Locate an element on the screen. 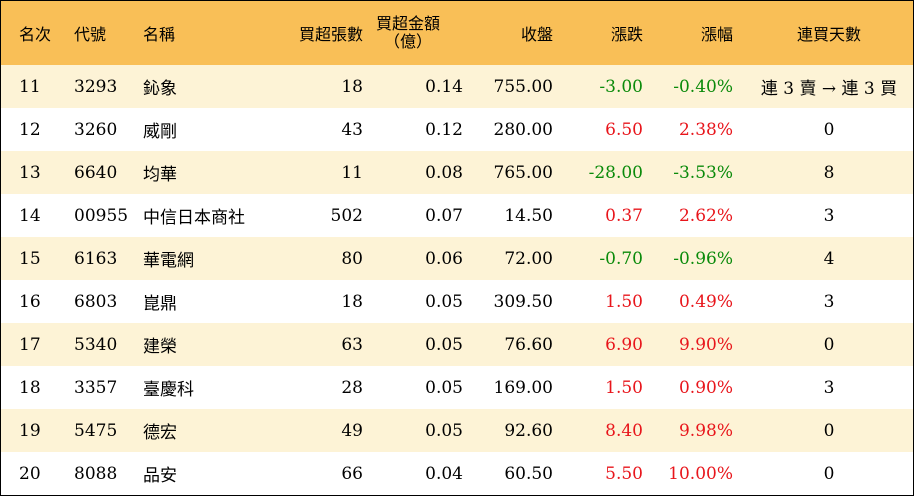 The height and width of the screenshot is (496, 914). table-row: 13 6640 均華 11 0.08 765.00 -28.00 -3.53% 8 is located at coordinates (457, 172).